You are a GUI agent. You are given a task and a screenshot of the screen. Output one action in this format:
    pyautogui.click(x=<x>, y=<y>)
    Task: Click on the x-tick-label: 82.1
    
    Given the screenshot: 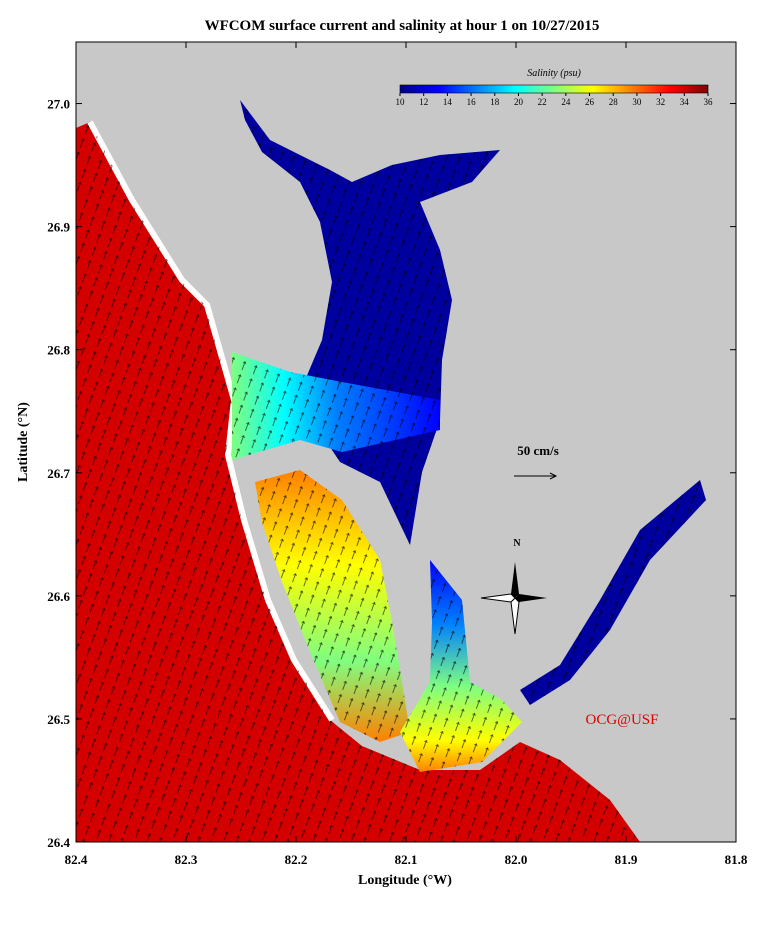 What is the action you would take?
    pyautogui.click(x=406, y=859)
    